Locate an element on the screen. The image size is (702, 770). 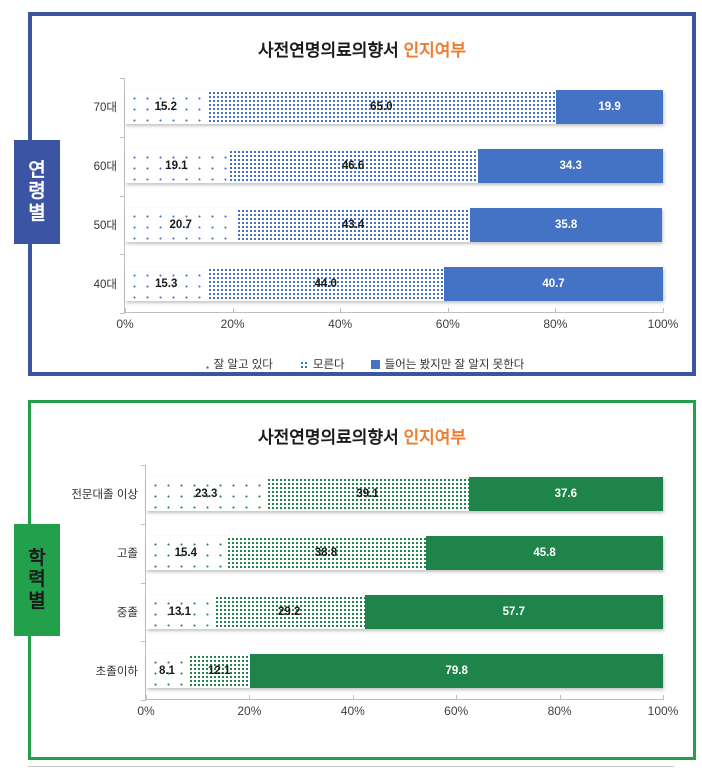
bar-segment: 38.8 is located at coordinates (326, 553).